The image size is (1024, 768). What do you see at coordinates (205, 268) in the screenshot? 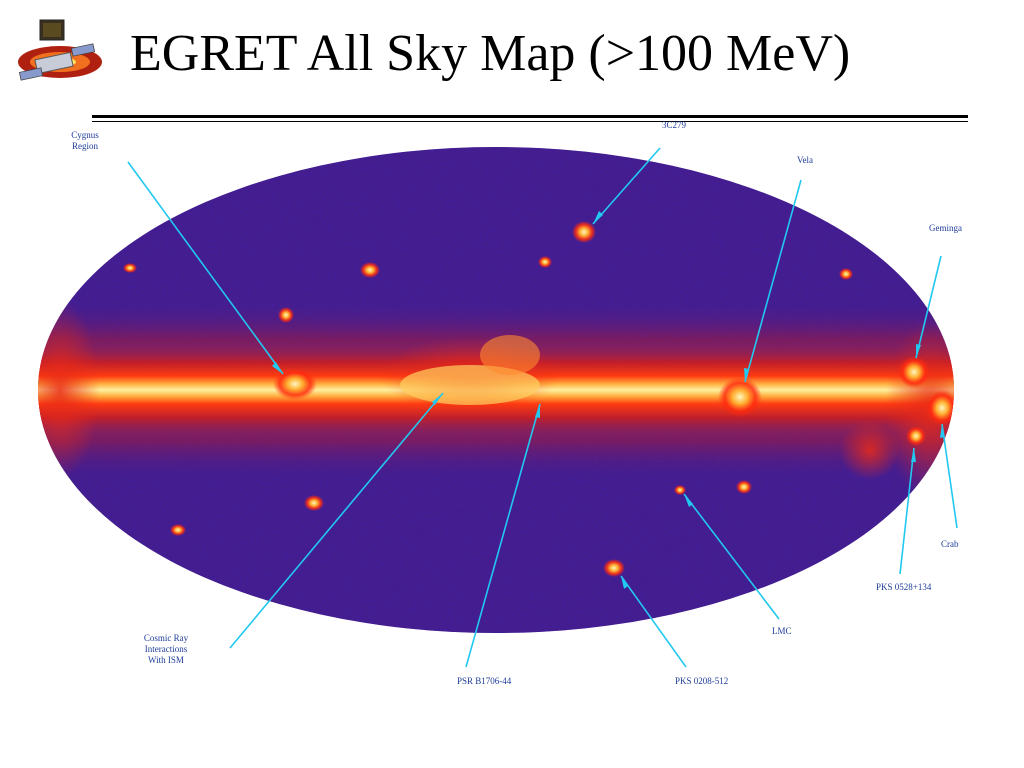
I see `pointer-line-cygnus` at bounding box center [205, 268].